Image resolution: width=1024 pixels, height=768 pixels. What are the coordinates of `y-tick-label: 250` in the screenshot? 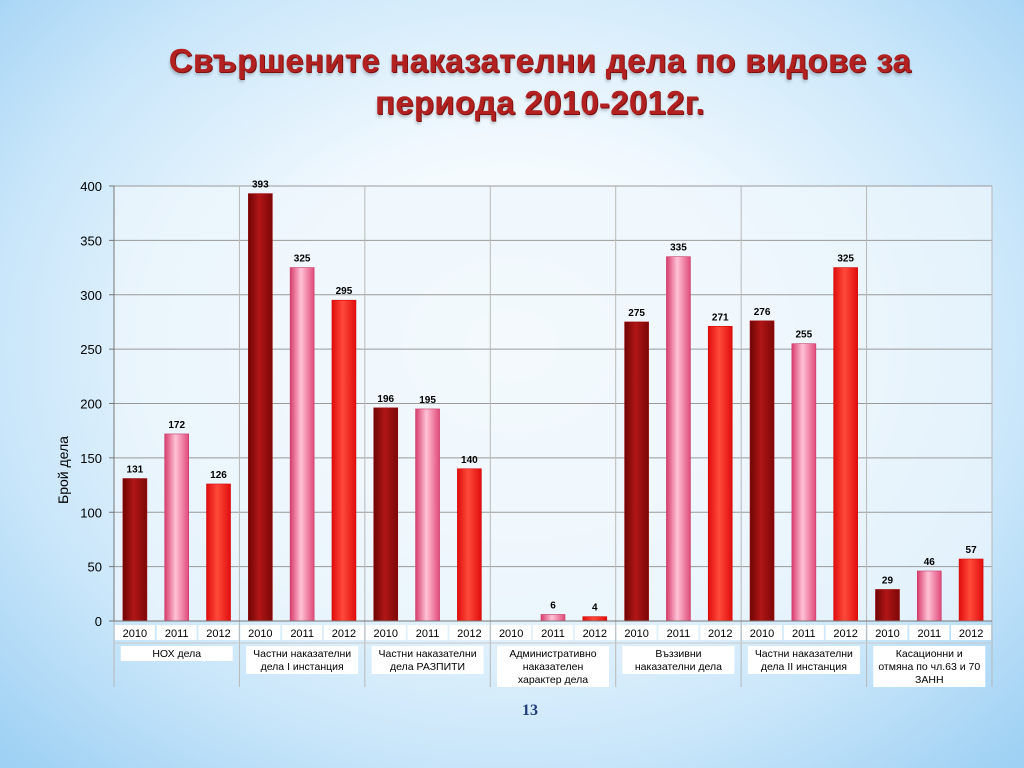 It's located at (91, 349).